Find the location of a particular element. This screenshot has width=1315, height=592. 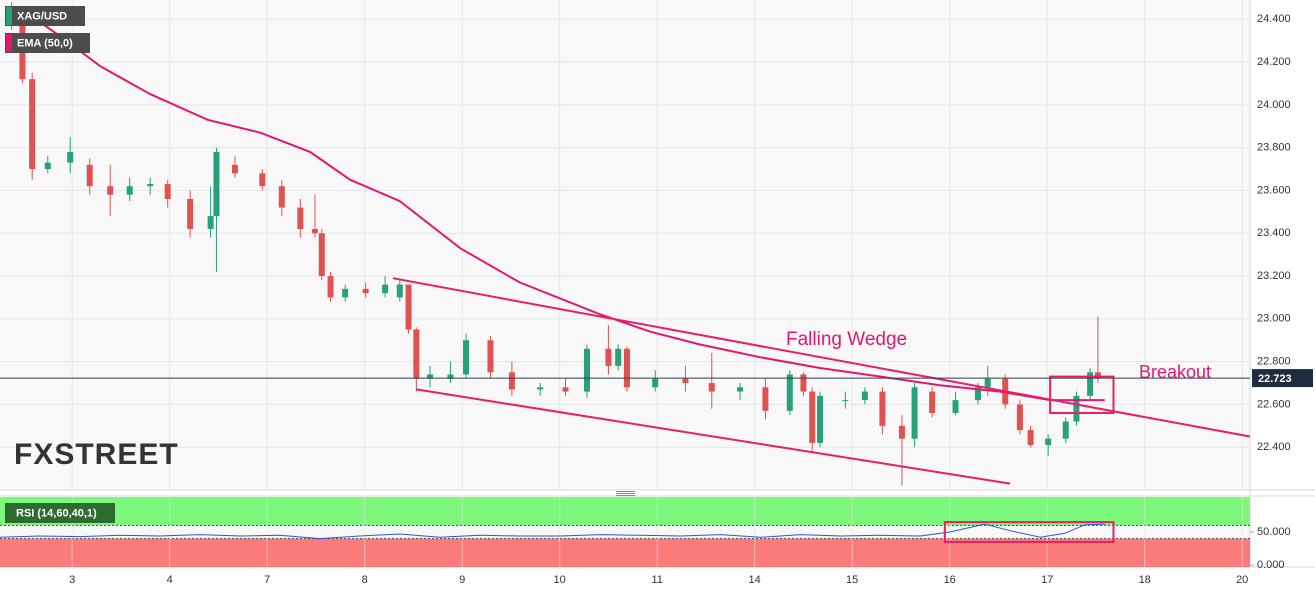

rsi-upper-zone is located at coordinates (625, 511).